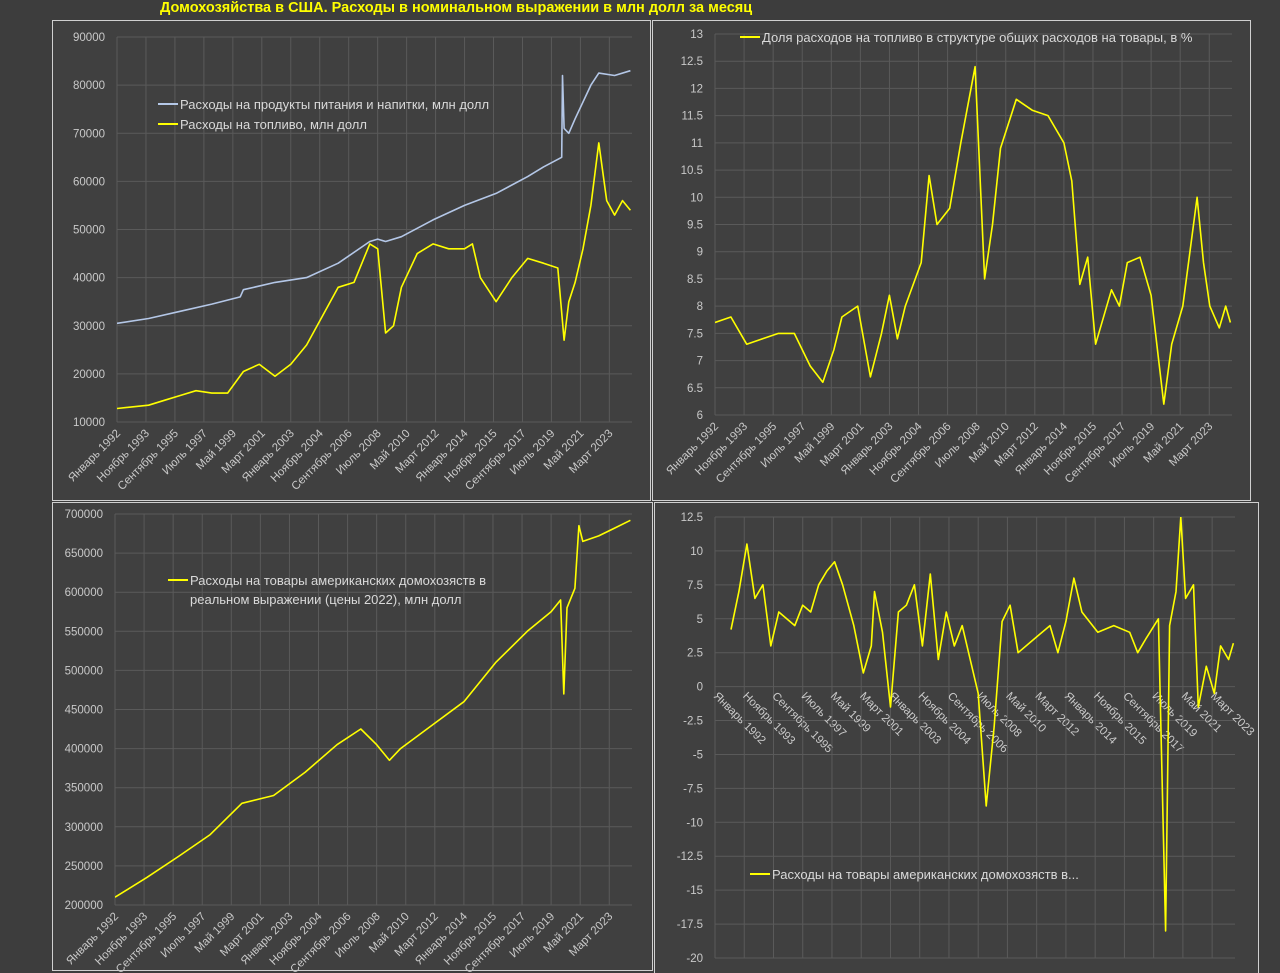 The width and height of the screenshot is (1280, 973). What do you see at coordinates (693, 722) in the screenshot?
I see `y-tick-label: -2.5` at bounding box center [693, 722].